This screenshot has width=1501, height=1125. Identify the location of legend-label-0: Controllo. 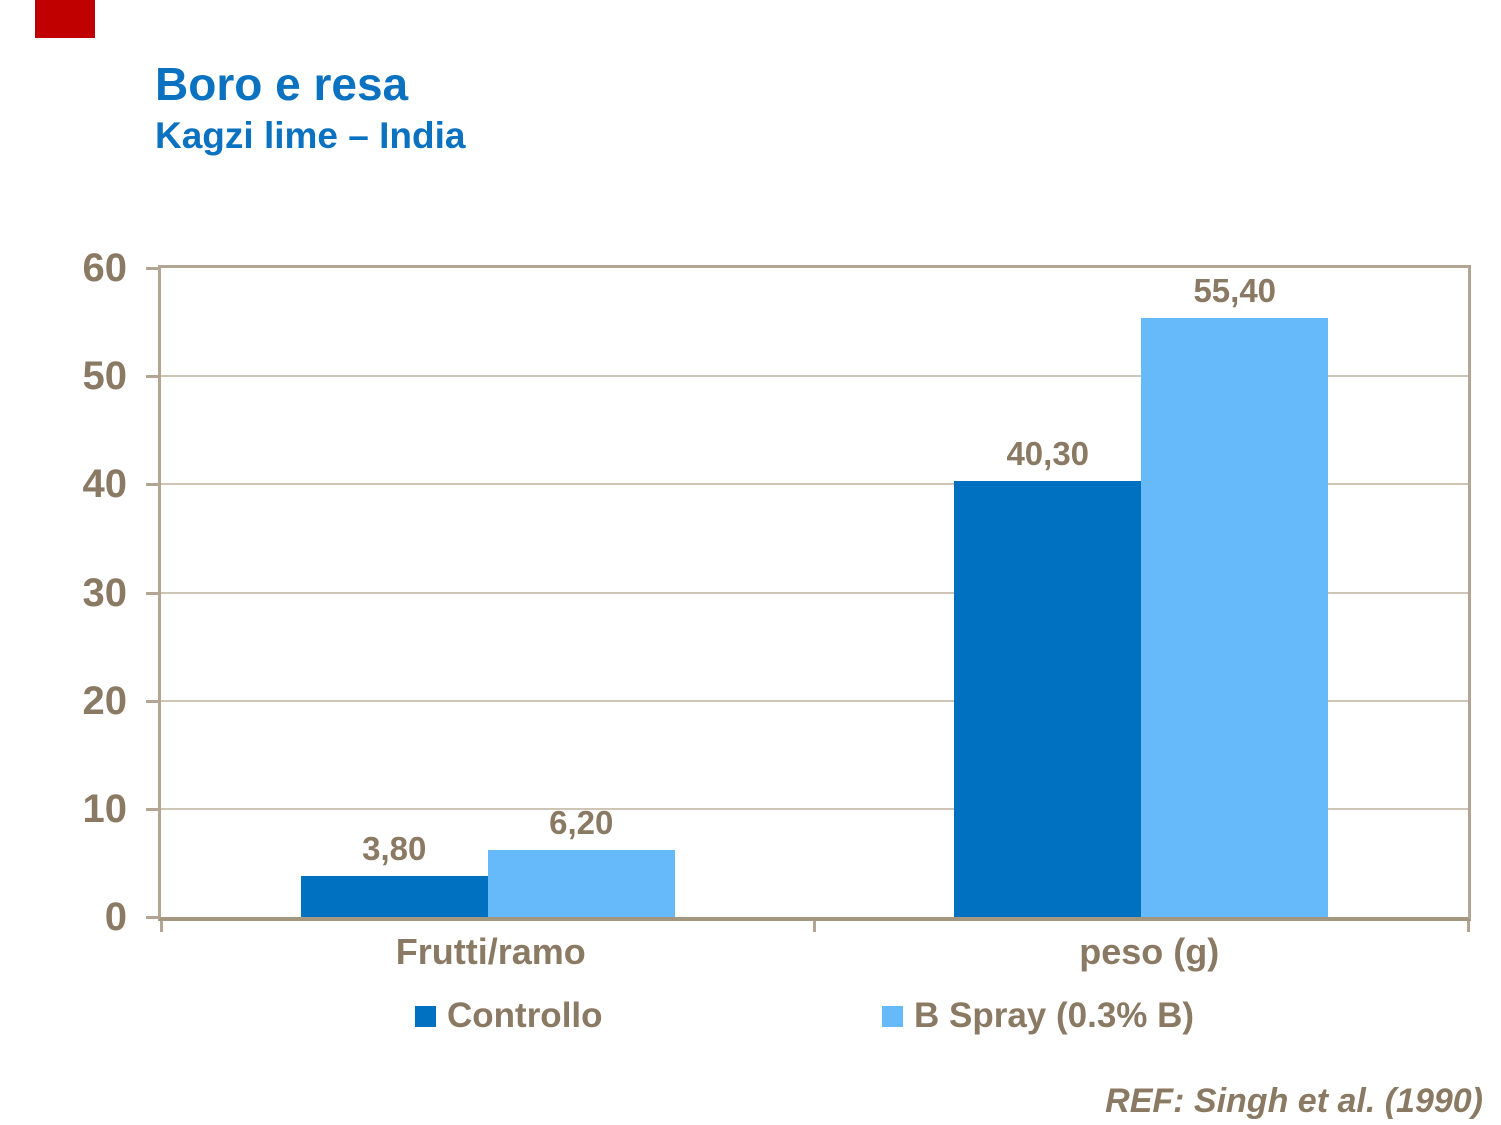
(525, 1015).